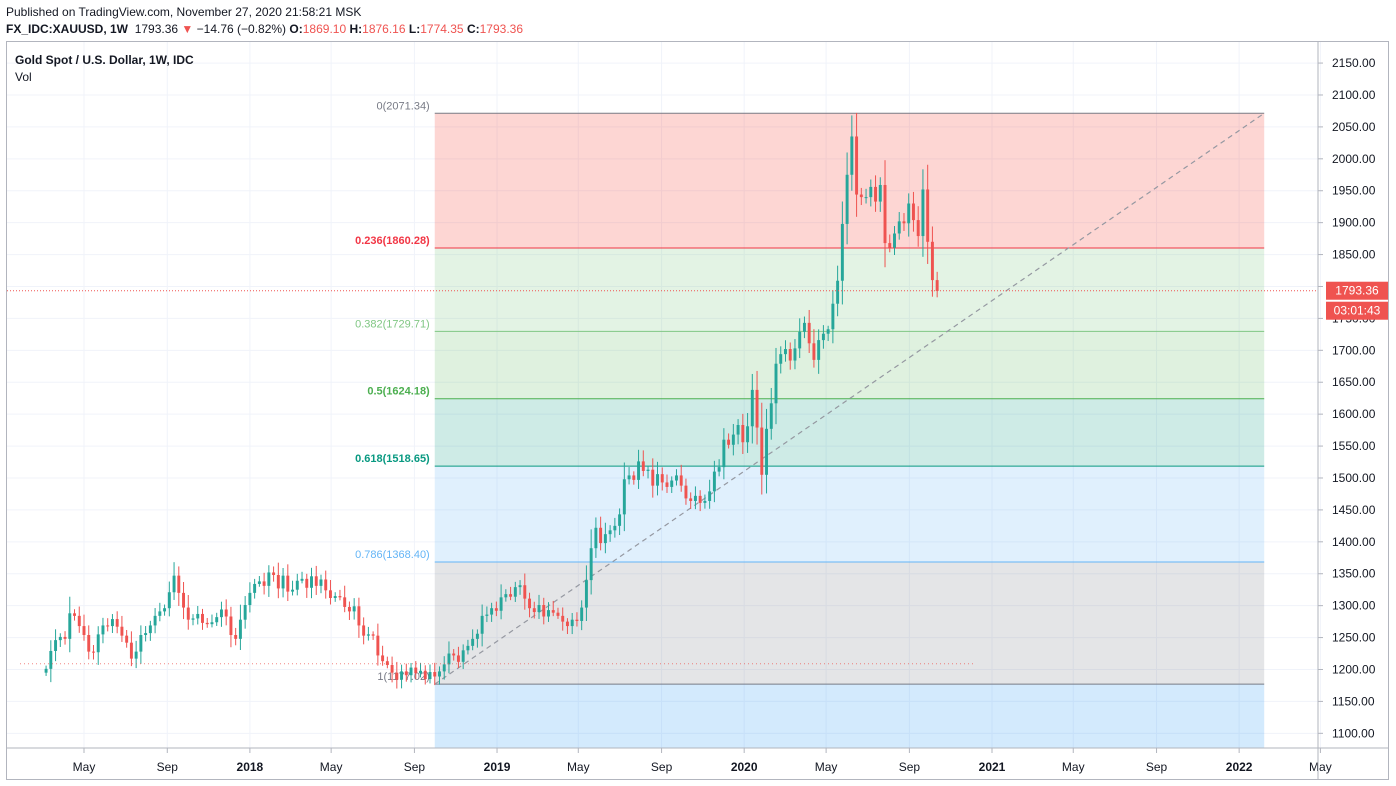 The height and width of the screenshot is (786, 1396). What do you see at coordinates (156, 29) in the screenshot?
I see `last-price: 1793.36` at bounding box center [156, 29].